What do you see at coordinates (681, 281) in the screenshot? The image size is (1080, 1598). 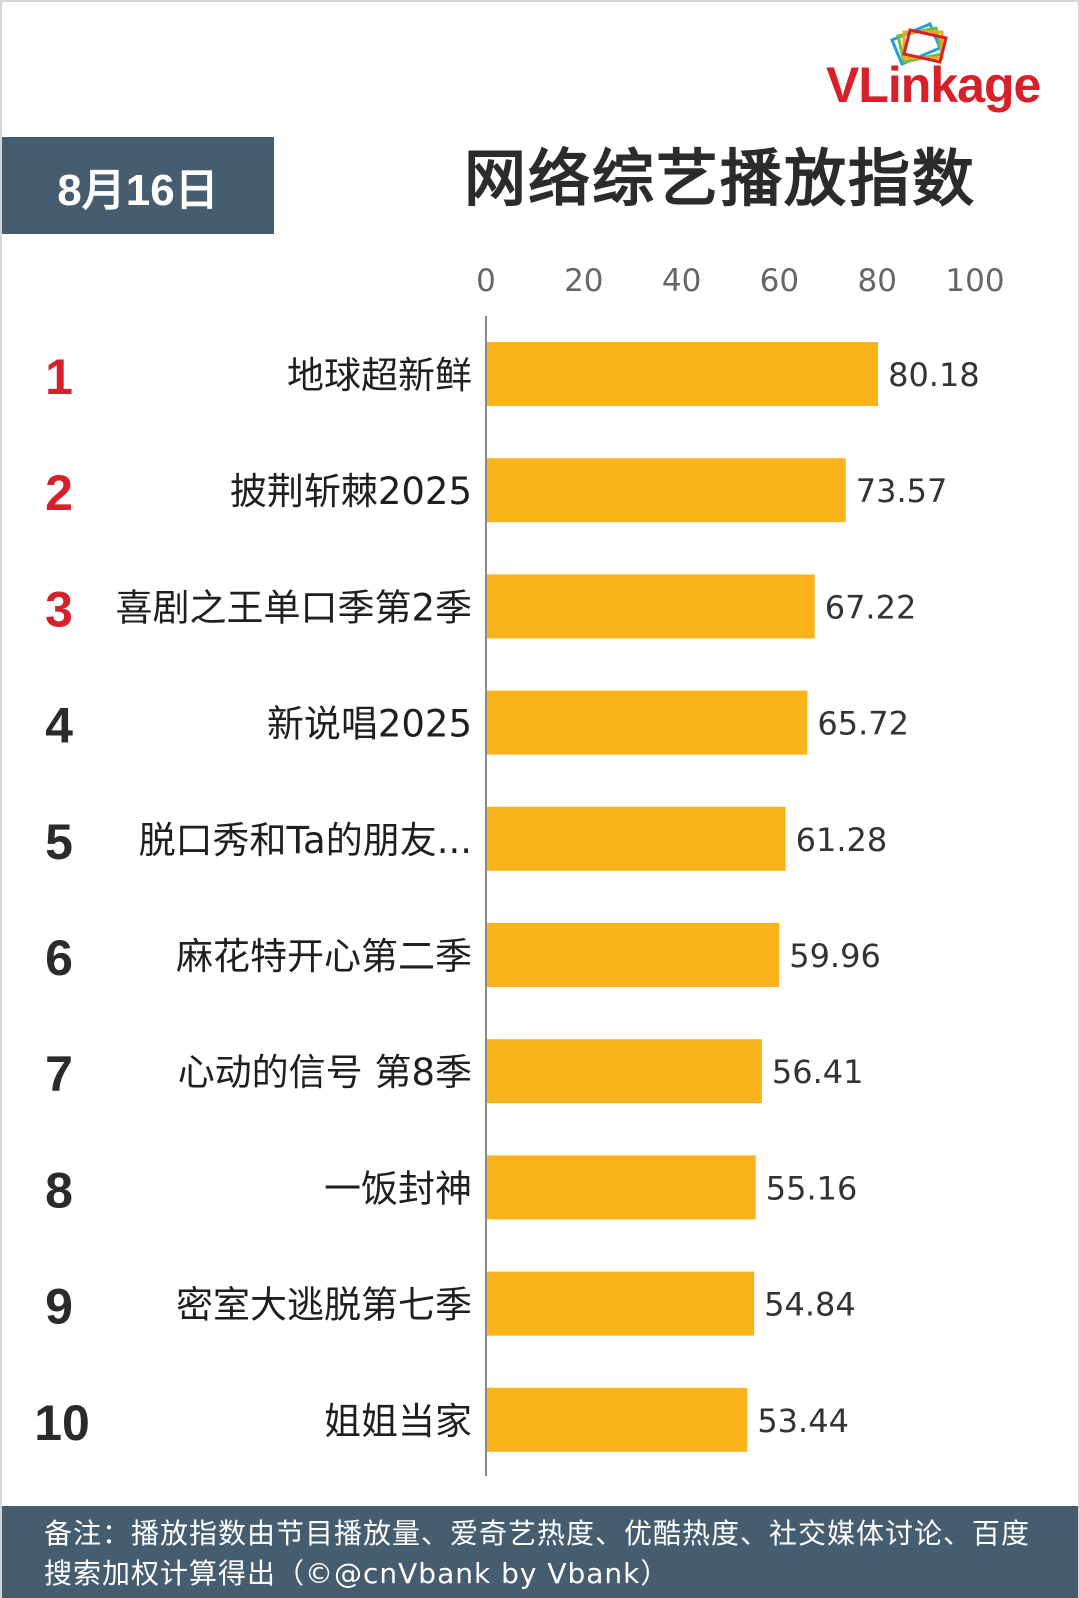 I see `x-tick-label: 40` at bounding box center [681, 281].